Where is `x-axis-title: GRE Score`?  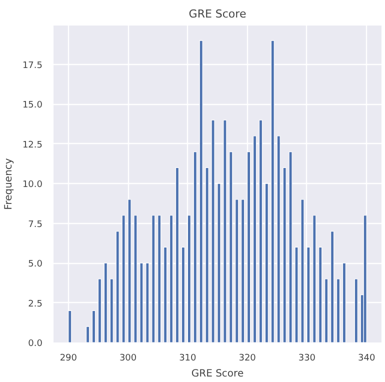
x-axis-title: GRE Score is located at coordinates (217, 374).